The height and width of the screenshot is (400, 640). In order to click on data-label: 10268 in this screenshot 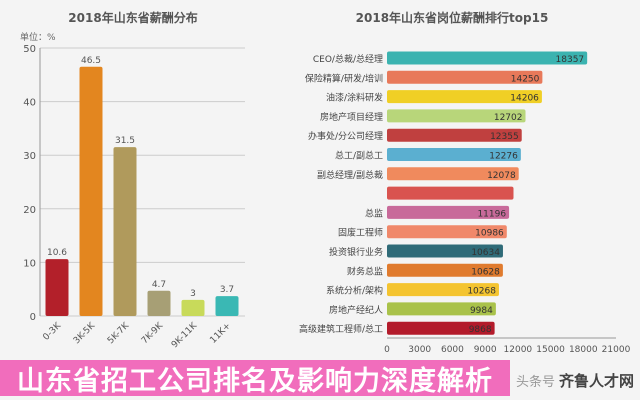, I will do `click(481, 292)`.